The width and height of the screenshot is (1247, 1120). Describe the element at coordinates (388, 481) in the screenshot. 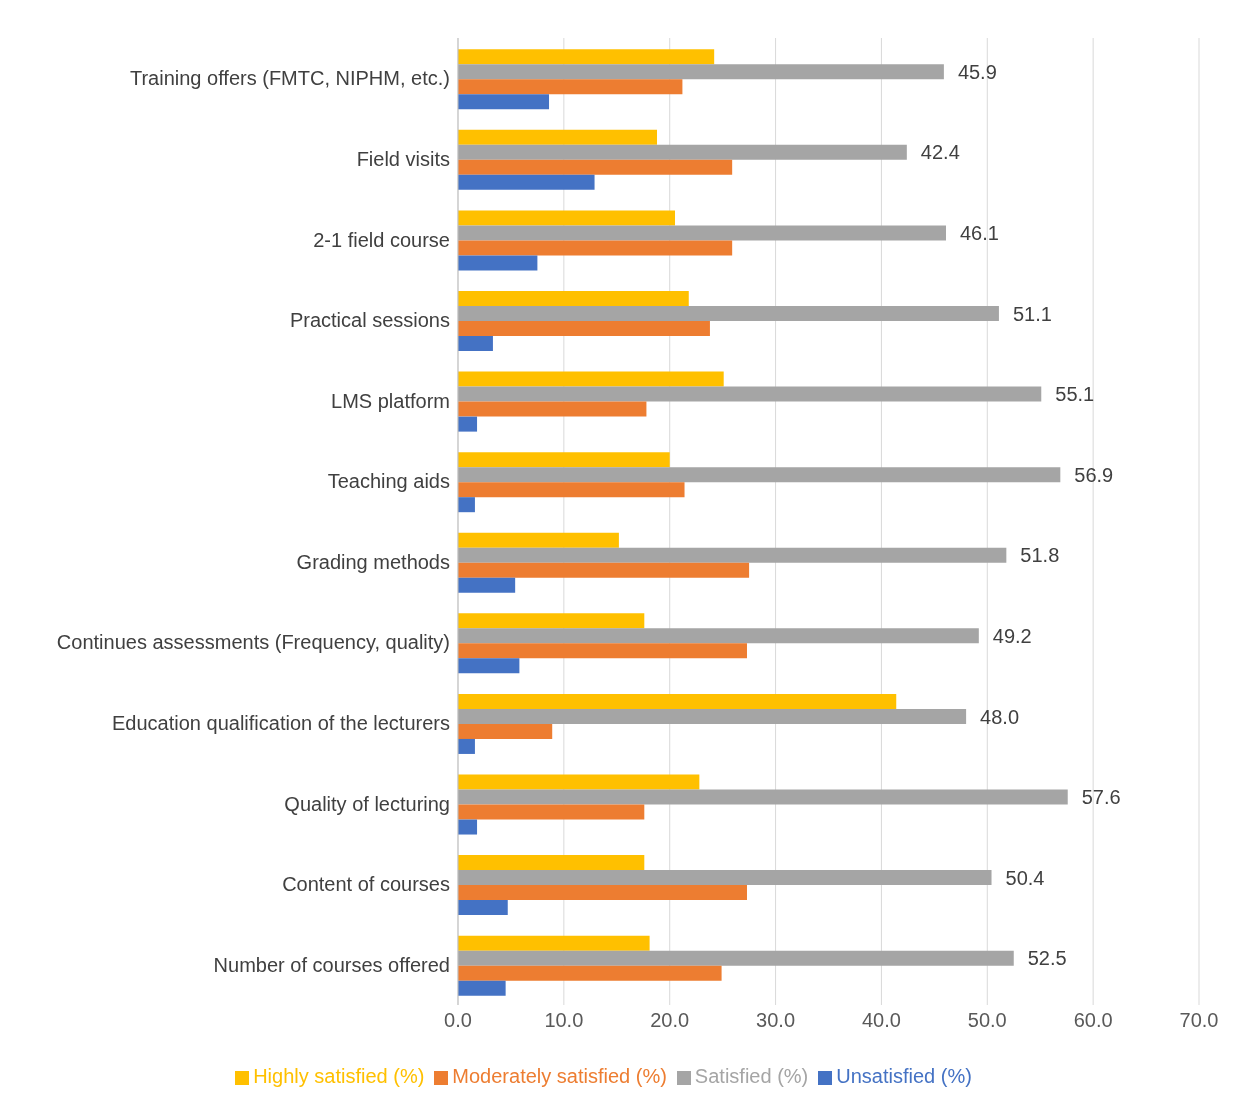

I see `y-tick-label: Teaching aids` at that location.